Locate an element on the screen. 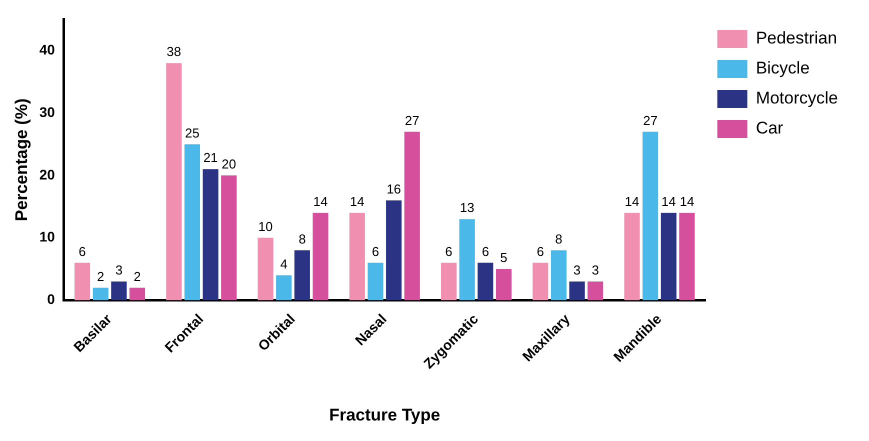 This screenshot has width=869, height=441. y-tick-label: 40 is located at coordinates (47, 49).